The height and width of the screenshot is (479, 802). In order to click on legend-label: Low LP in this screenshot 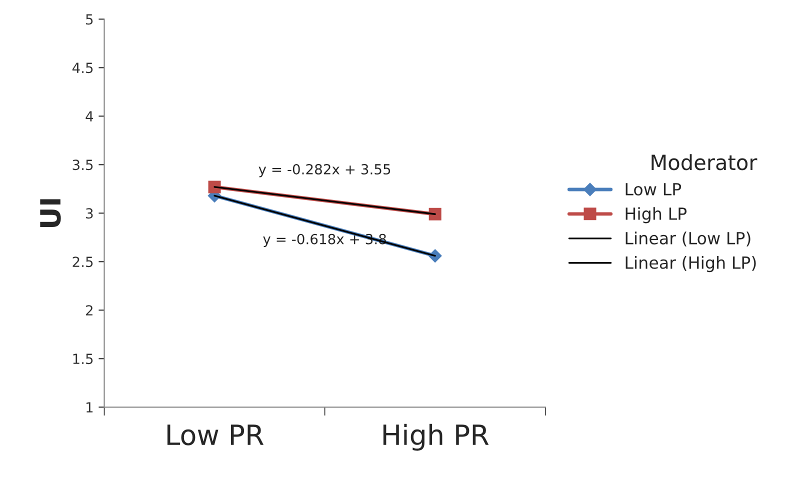, I will do `click(654, 189)`.